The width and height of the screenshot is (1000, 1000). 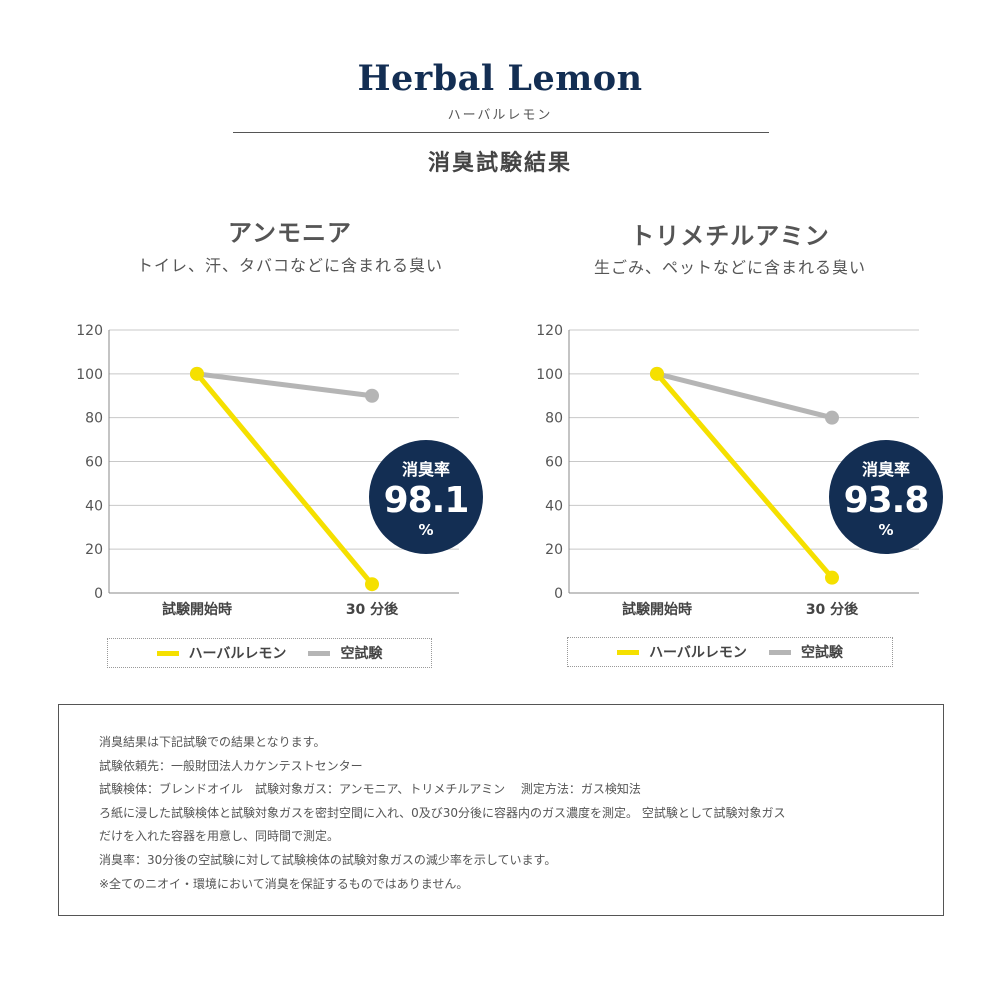 I want to click on badge-value: 93.8, so click(x=886, y=500).